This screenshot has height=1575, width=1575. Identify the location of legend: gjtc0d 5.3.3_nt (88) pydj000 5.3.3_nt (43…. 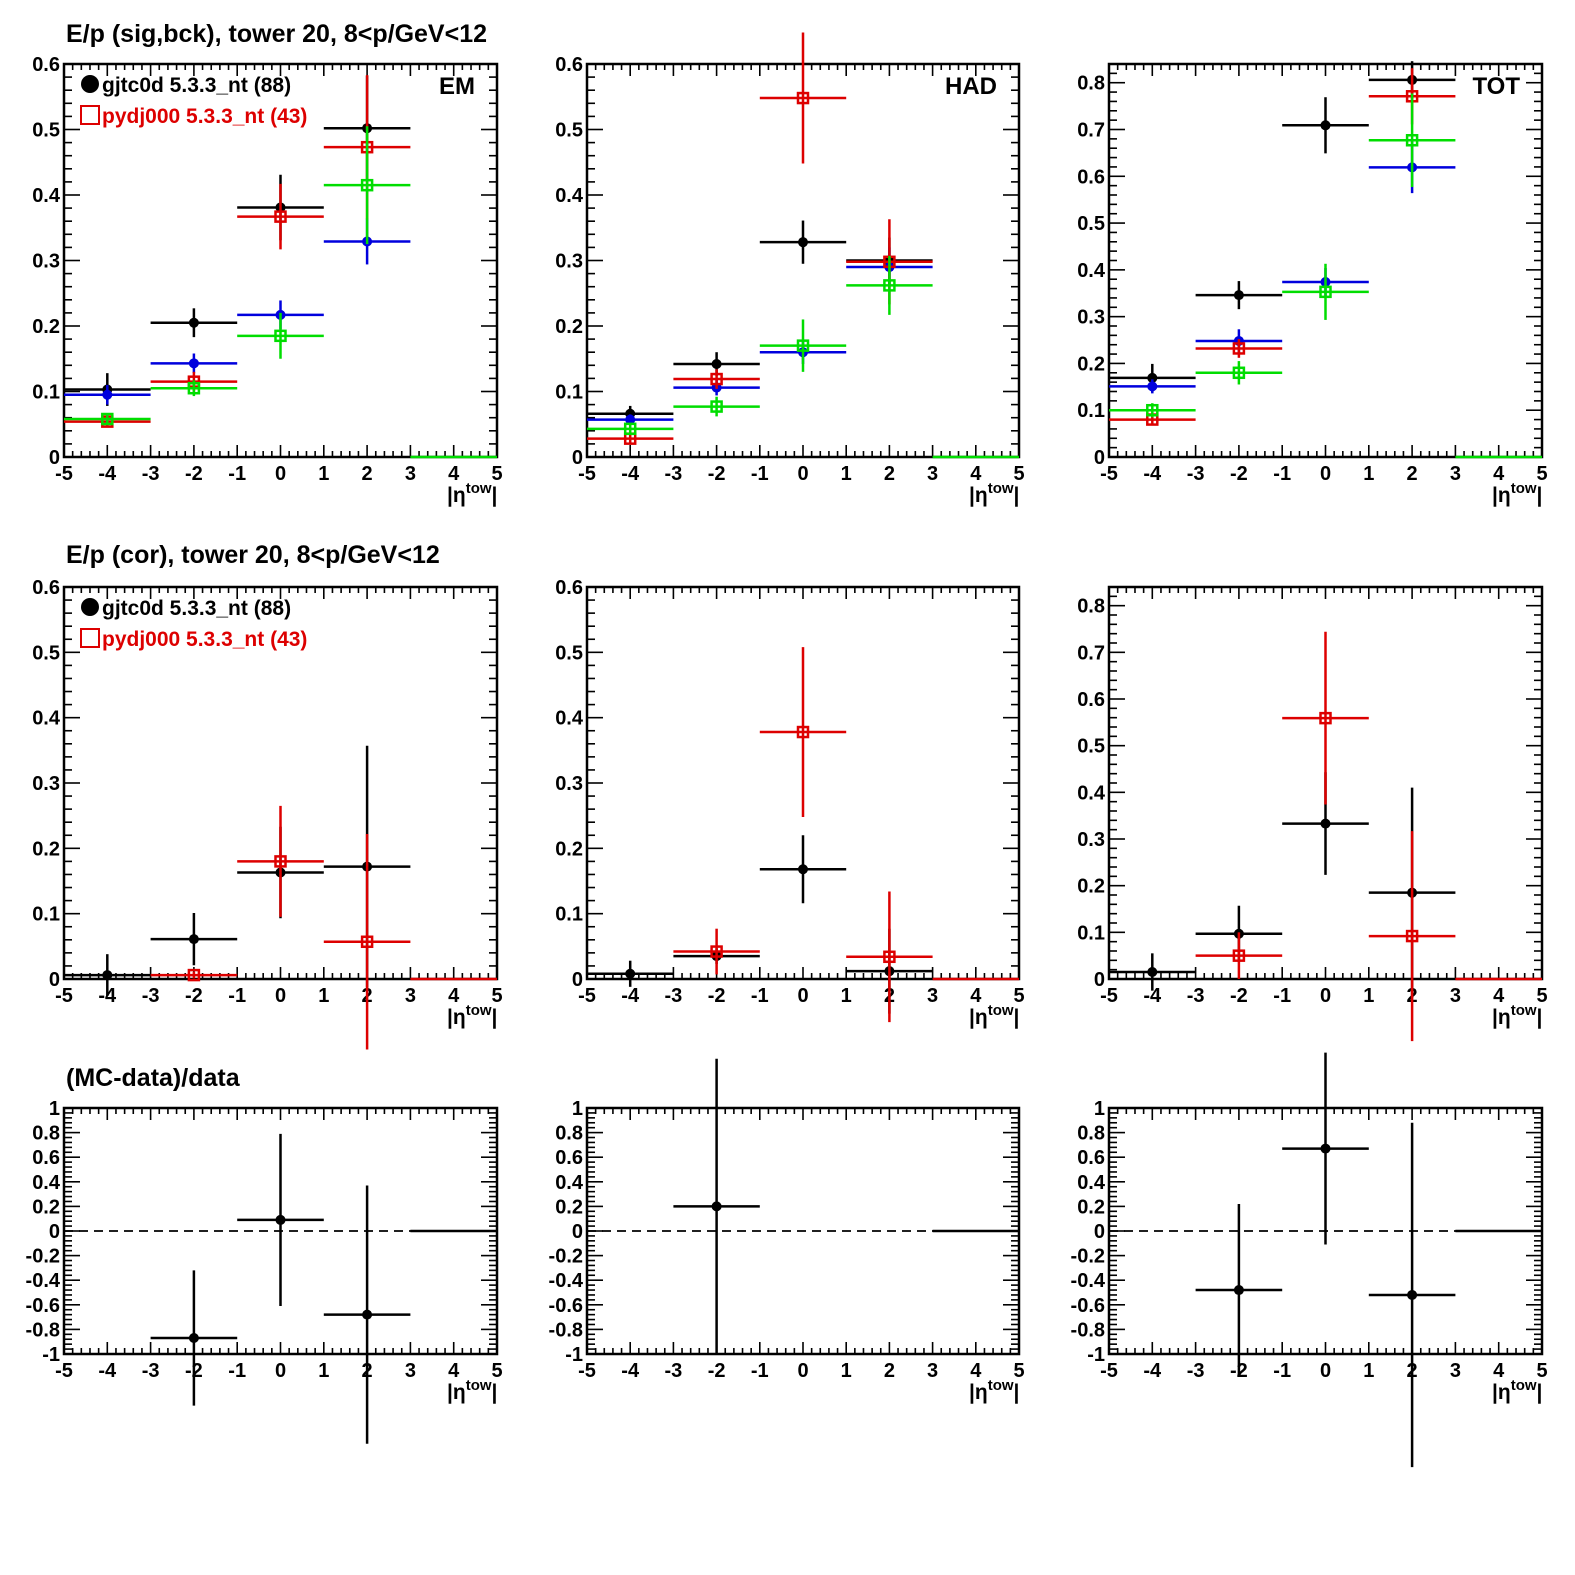
(193, 101).